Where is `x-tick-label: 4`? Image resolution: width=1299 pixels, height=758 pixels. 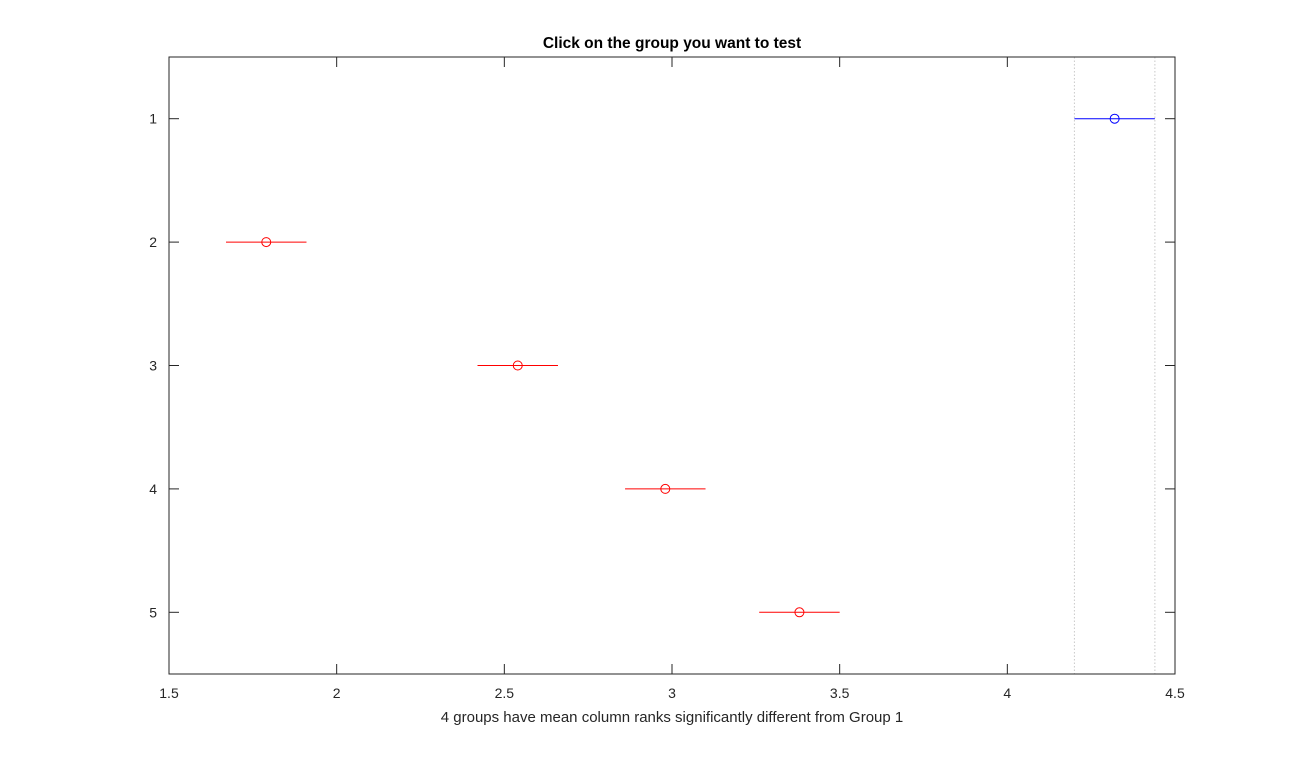 x-tick-label: 4 is located at coordinates (1007, 693).